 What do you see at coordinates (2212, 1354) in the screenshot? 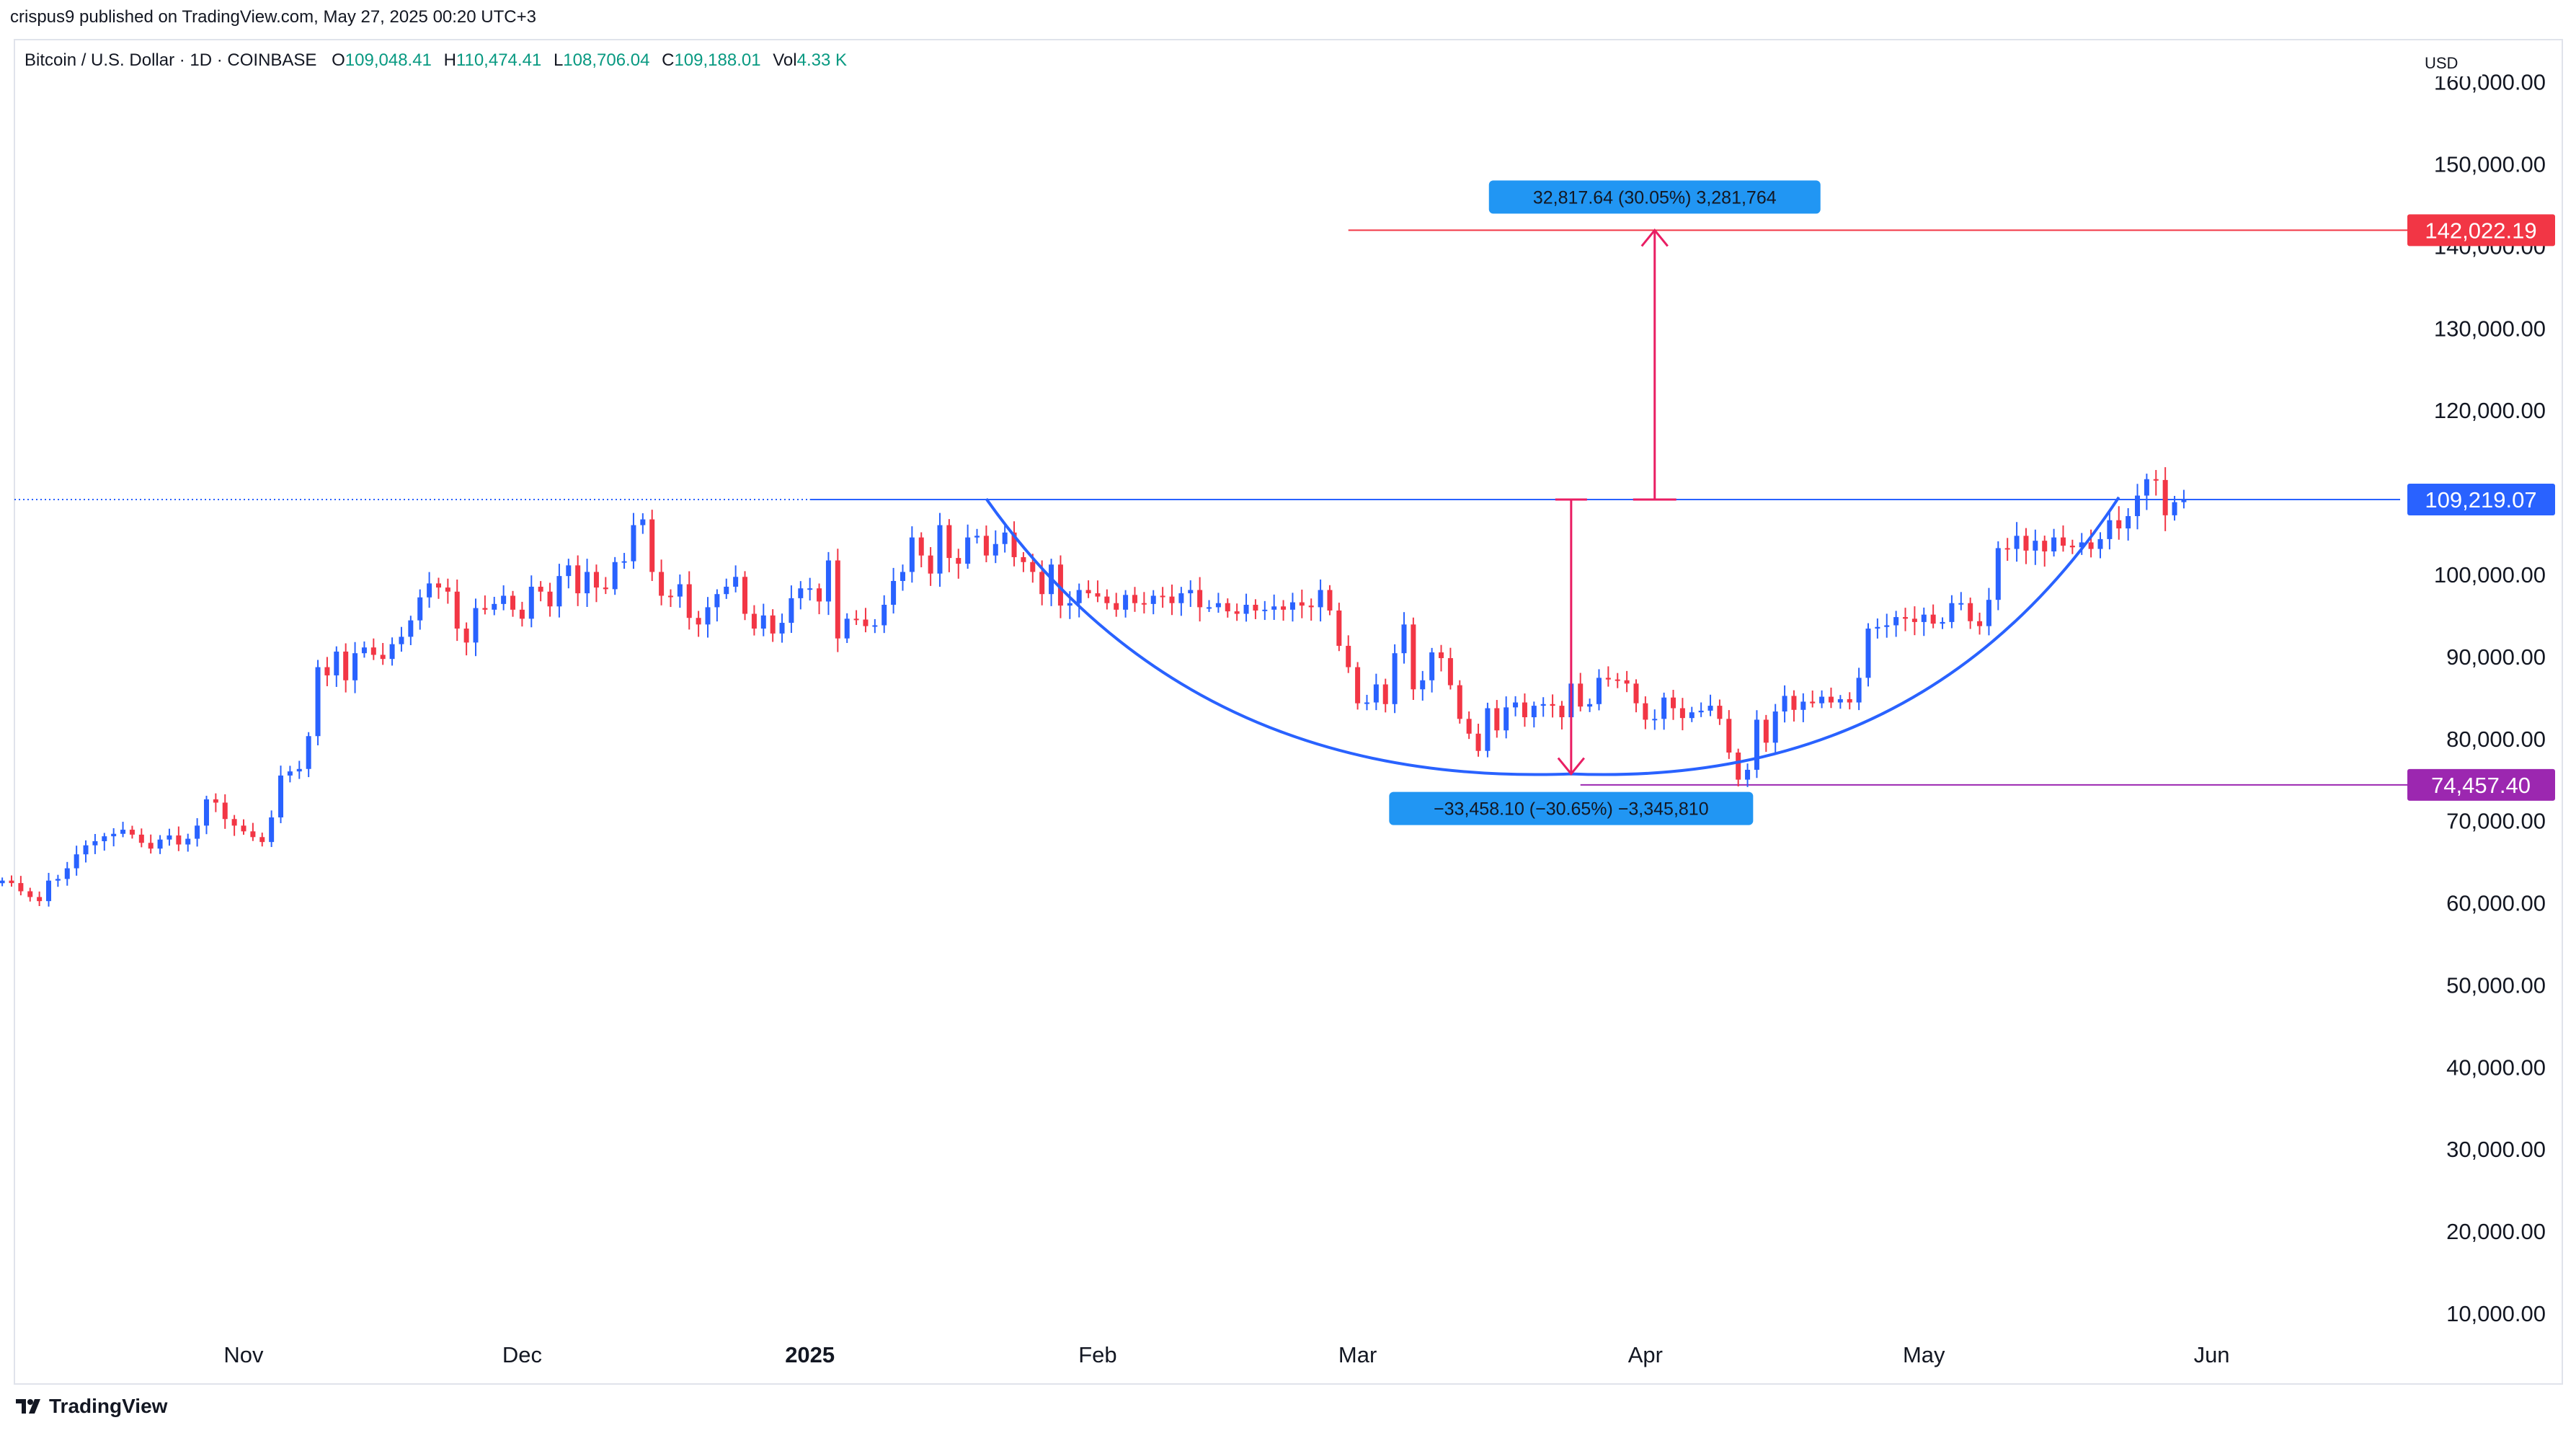
I see `x-tick-label: Jun` at bounding box center [2212, 1354].